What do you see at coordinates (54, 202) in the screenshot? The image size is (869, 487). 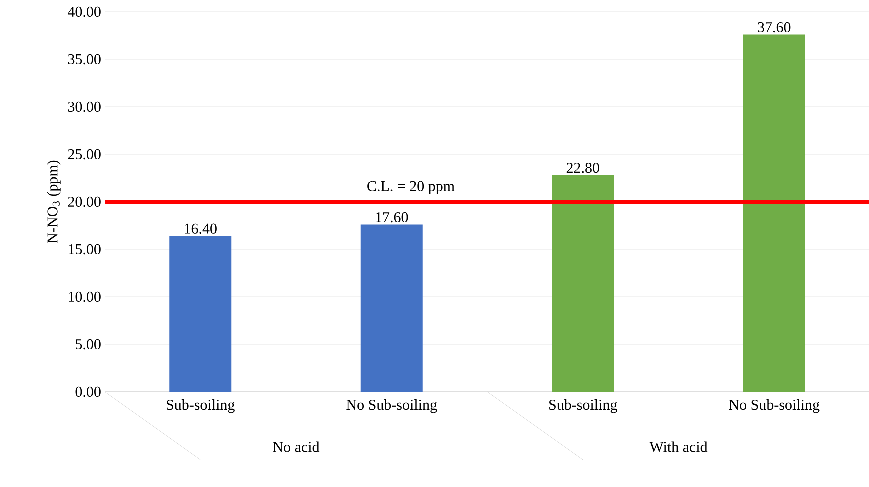 I see `y-axis-title: N-NO$_{3}$ (ppm)` at bounding box center [54, 202].